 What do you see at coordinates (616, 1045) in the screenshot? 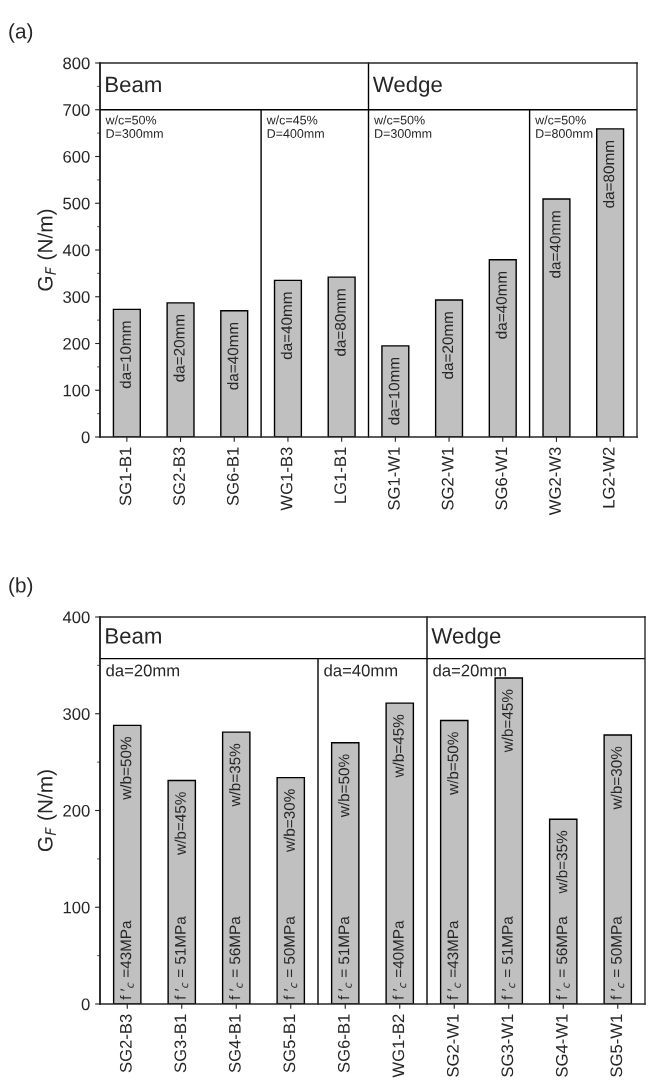
I see `x-tick-label: SG5-W1` at bounding box center [616, 1045].